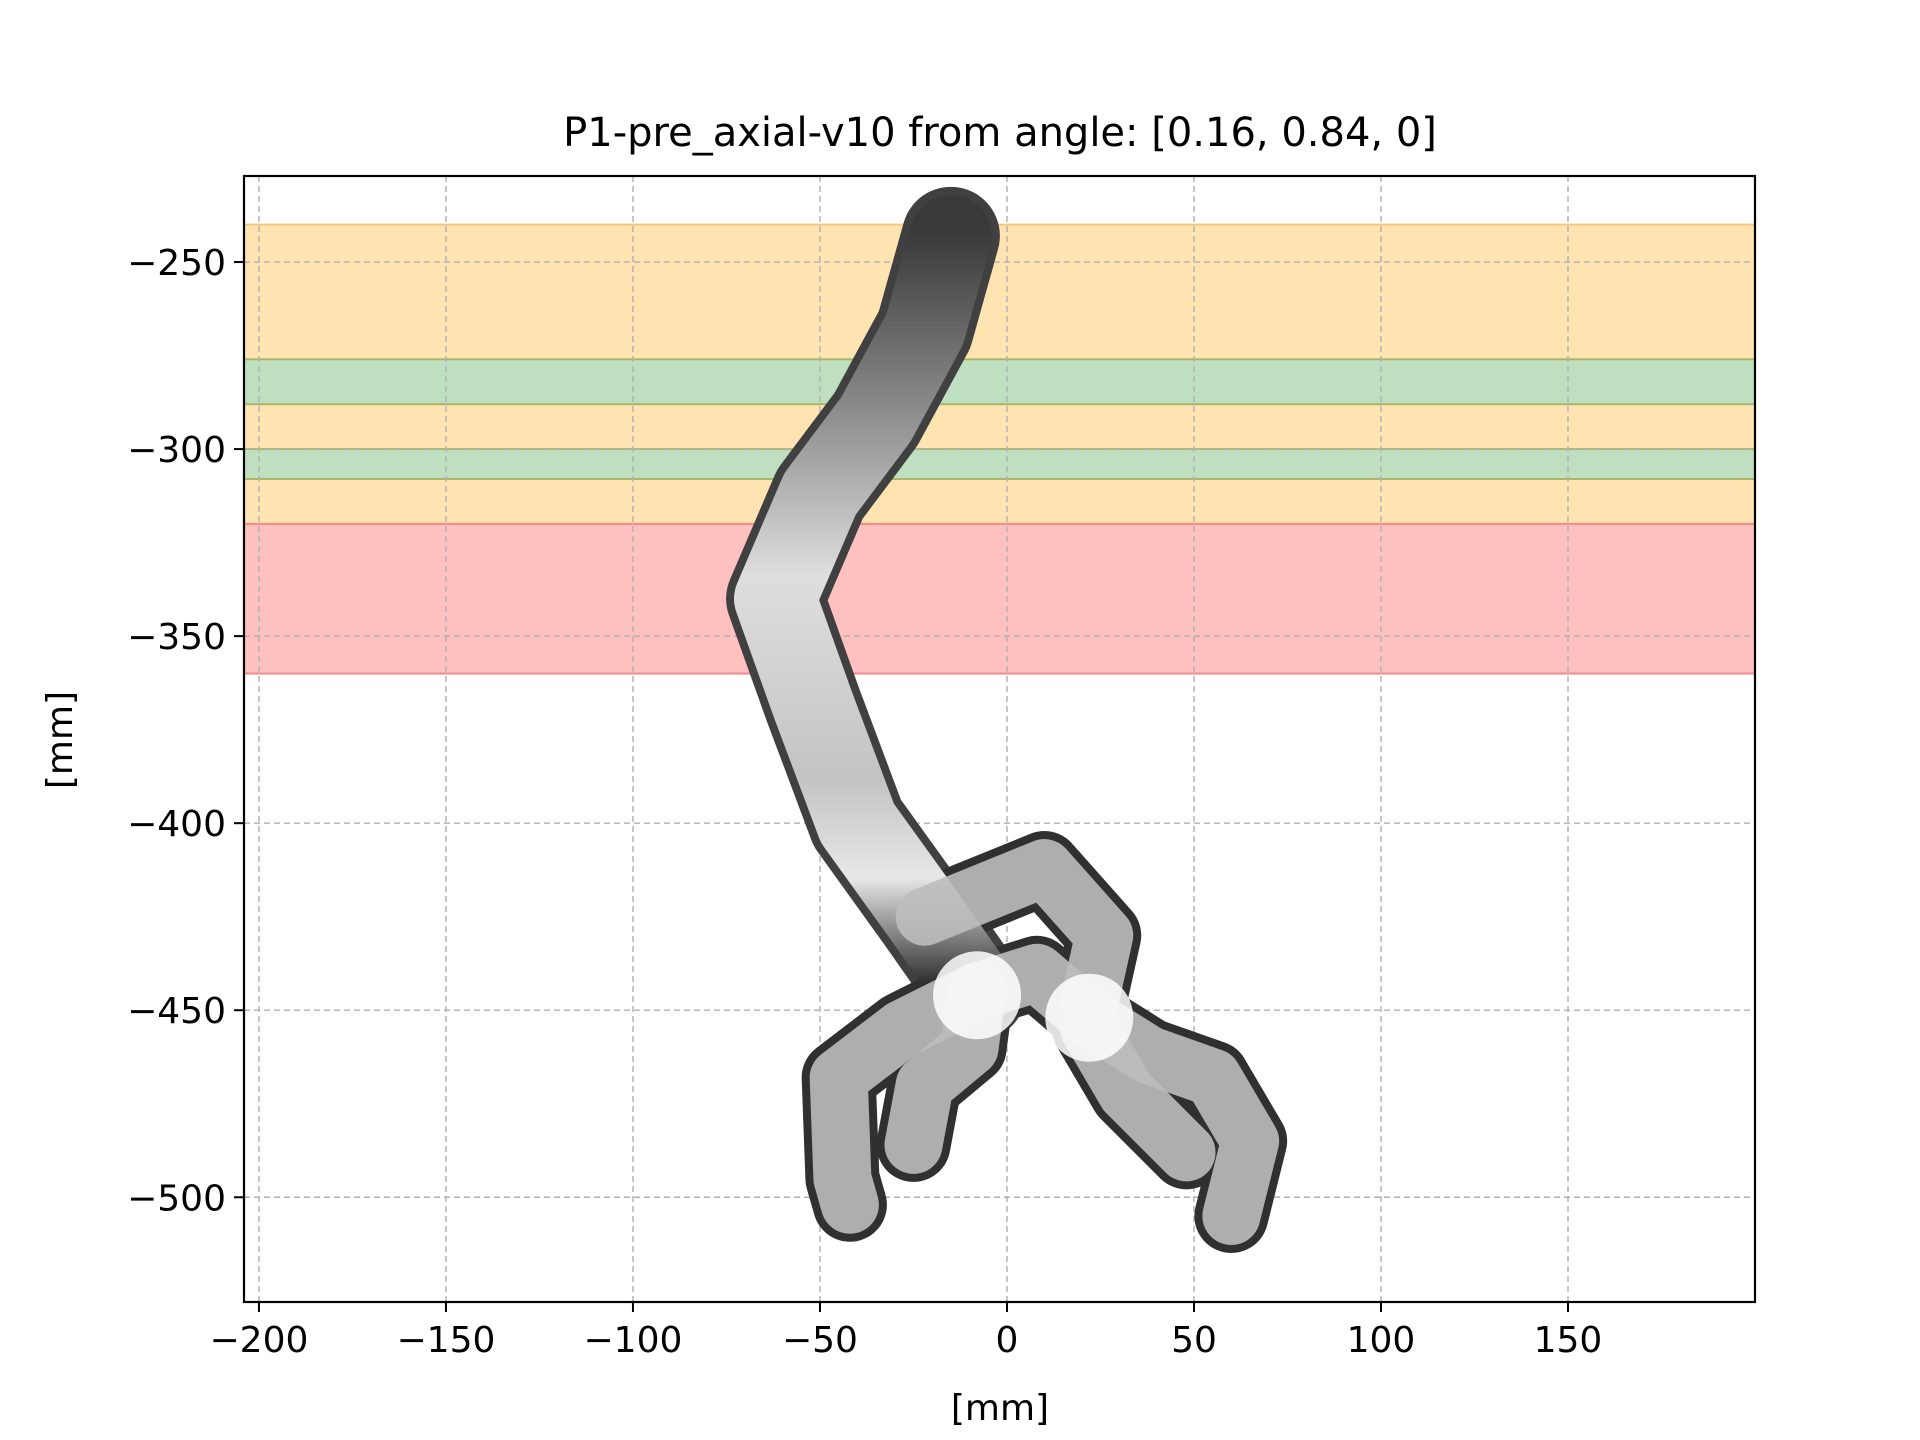 The width and height of the screenshot is (1920, 1440). I want to click on y-tick-label-3: −400, so click(176, 824).